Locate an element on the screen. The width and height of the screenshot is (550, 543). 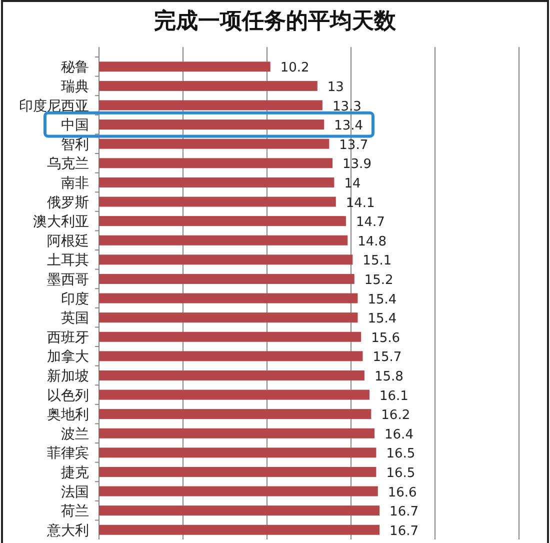
y-tick-label: 波兰 is located at coordinates (75, 434).